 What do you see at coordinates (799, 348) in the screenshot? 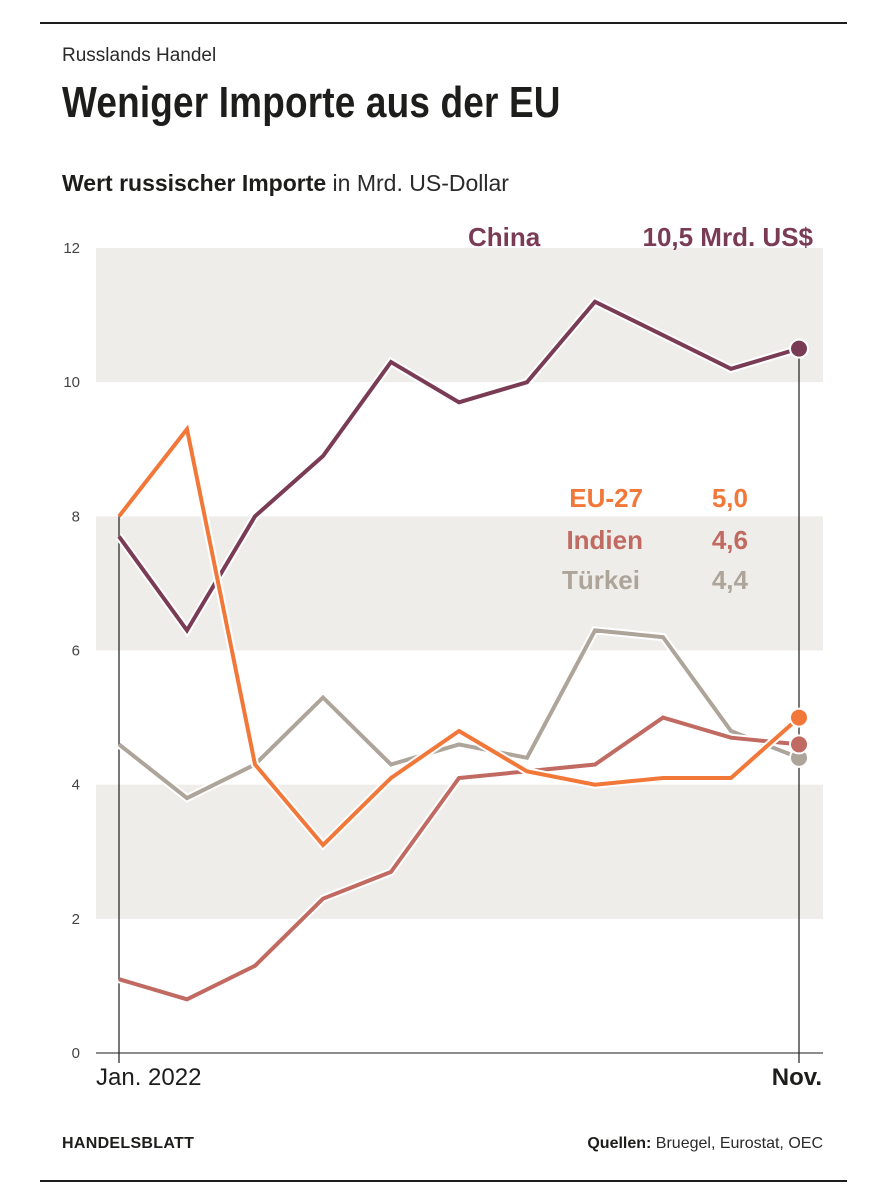
I see `end-dot-china` at bounding box center [799, 348].